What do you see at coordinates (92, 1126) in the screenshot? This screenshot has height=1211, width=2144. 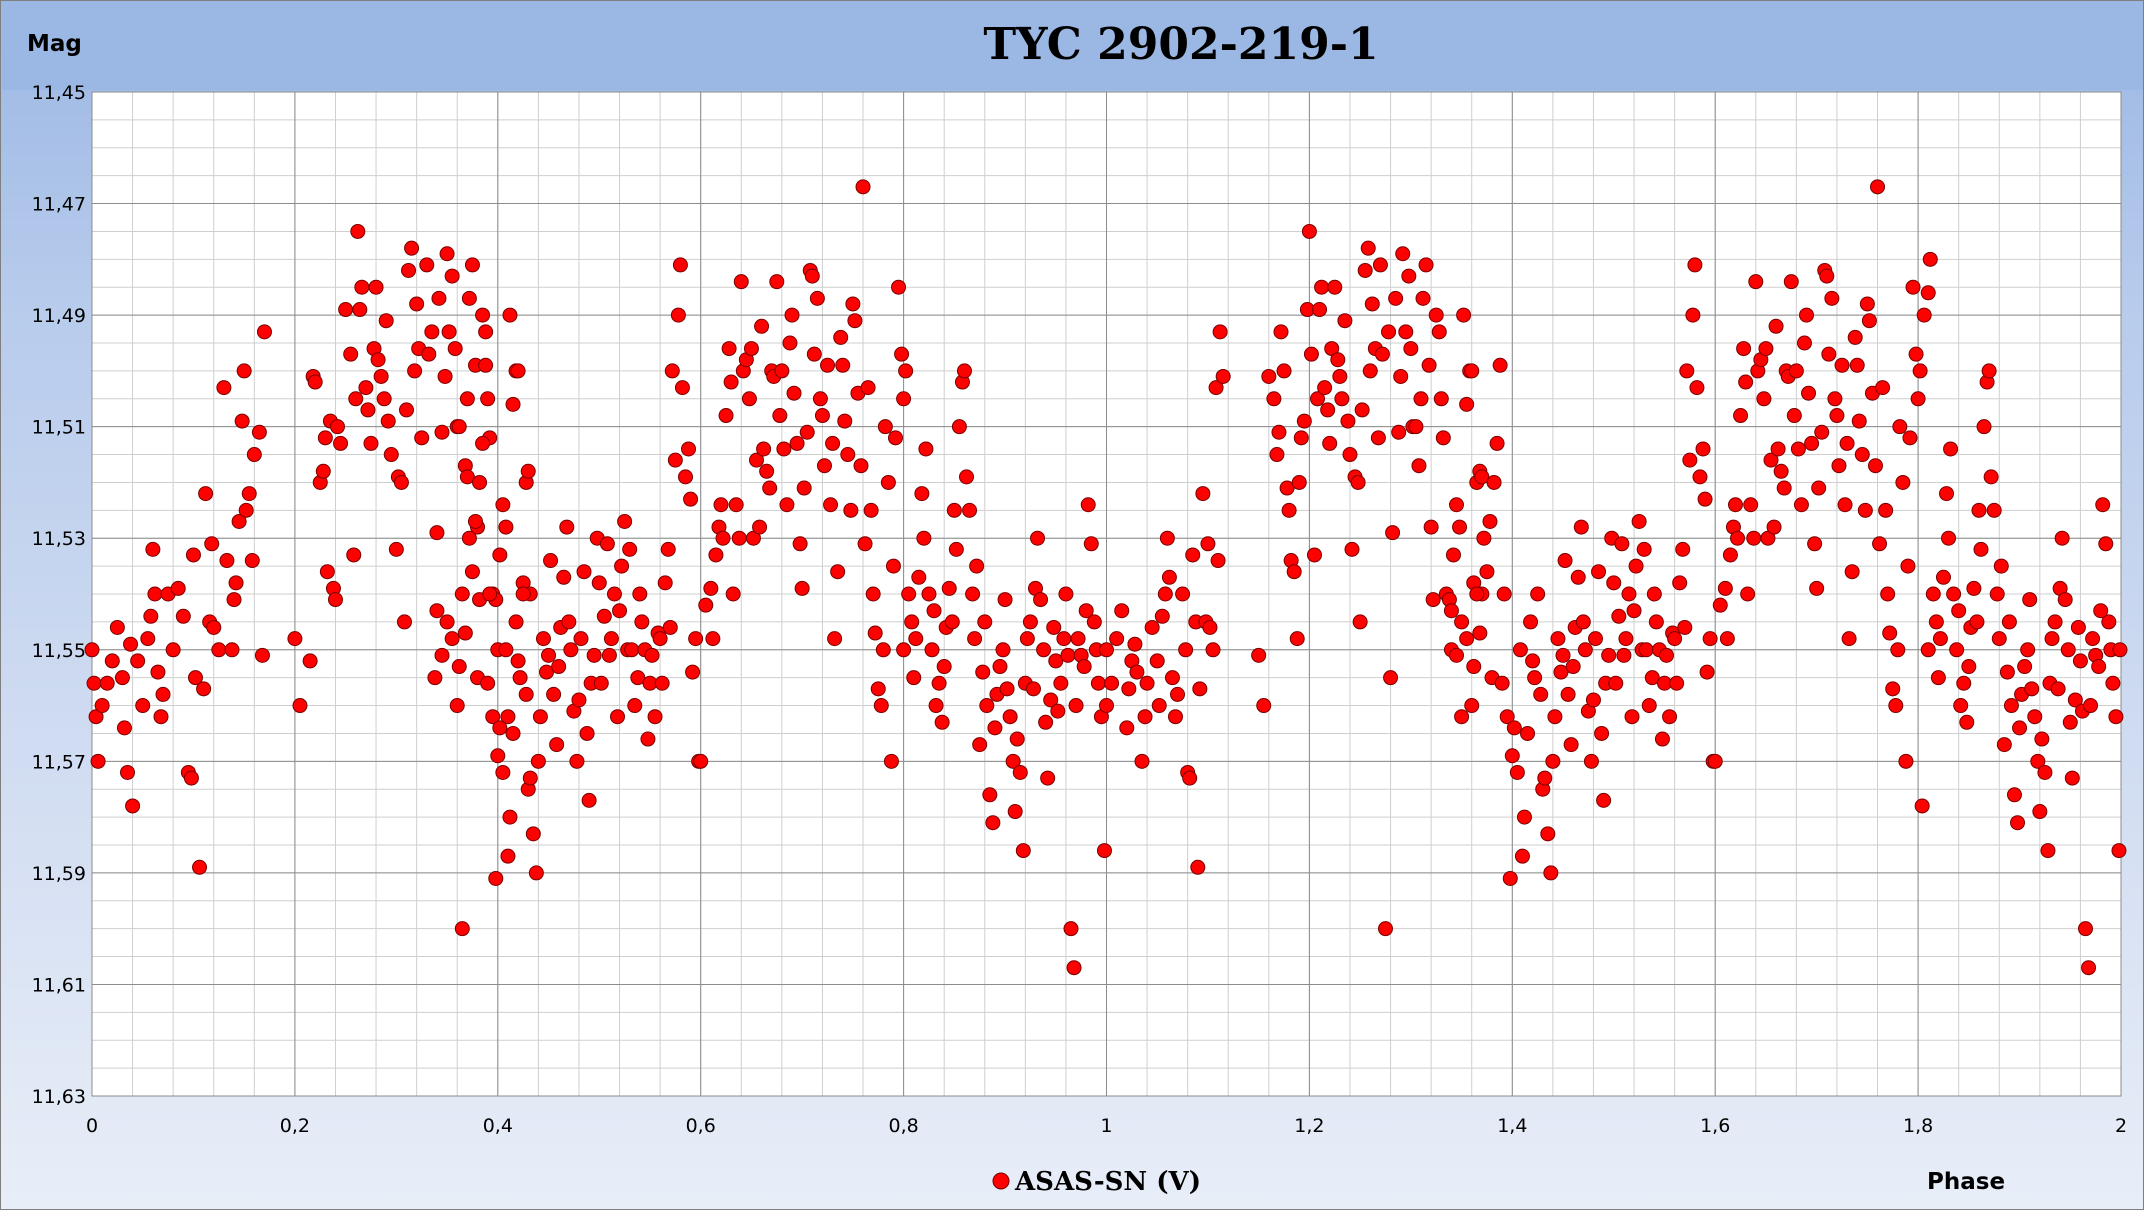 I see `x-tick-label: 0` at bounding box center [92, 1126].